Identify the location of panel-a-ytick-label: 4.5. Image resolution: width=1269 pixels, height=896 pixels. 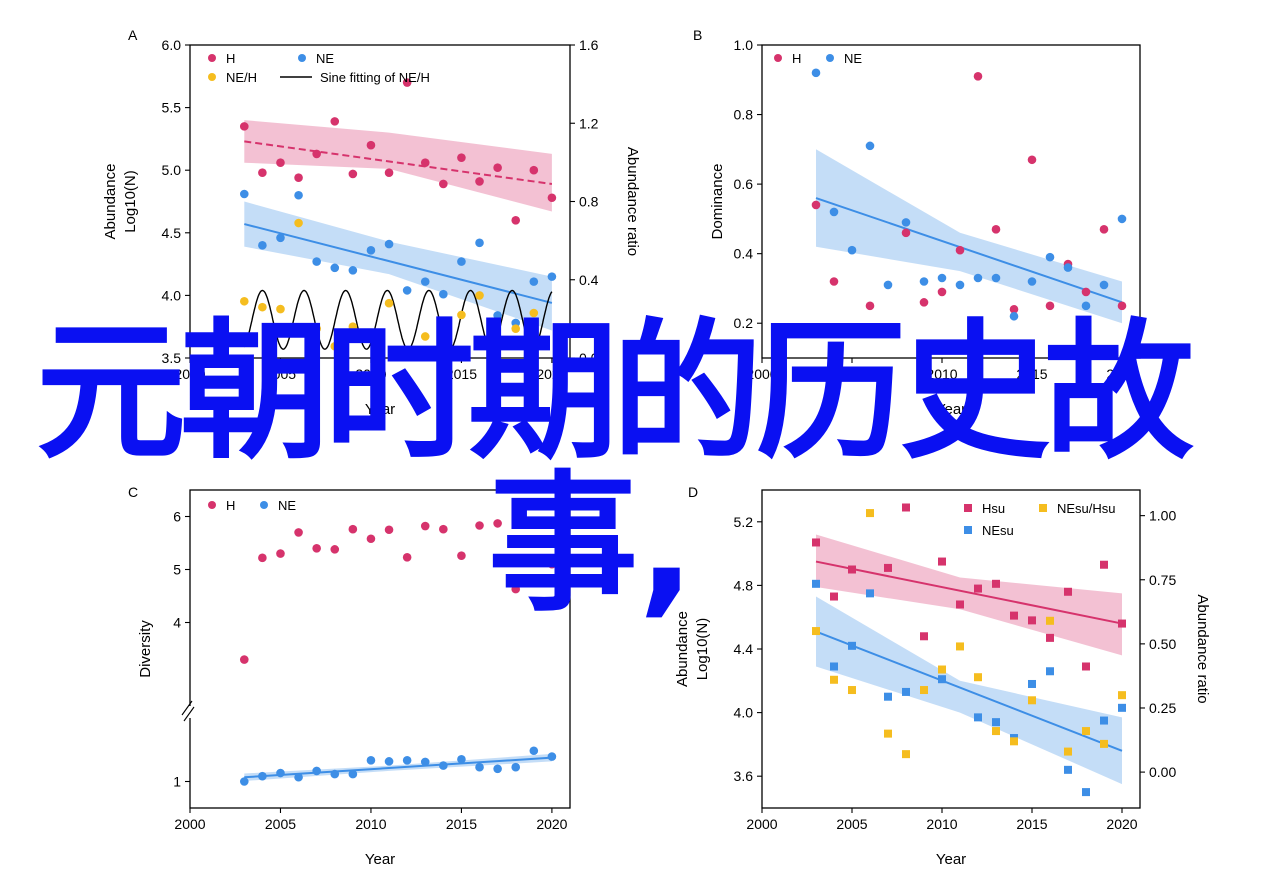
(172, 233).